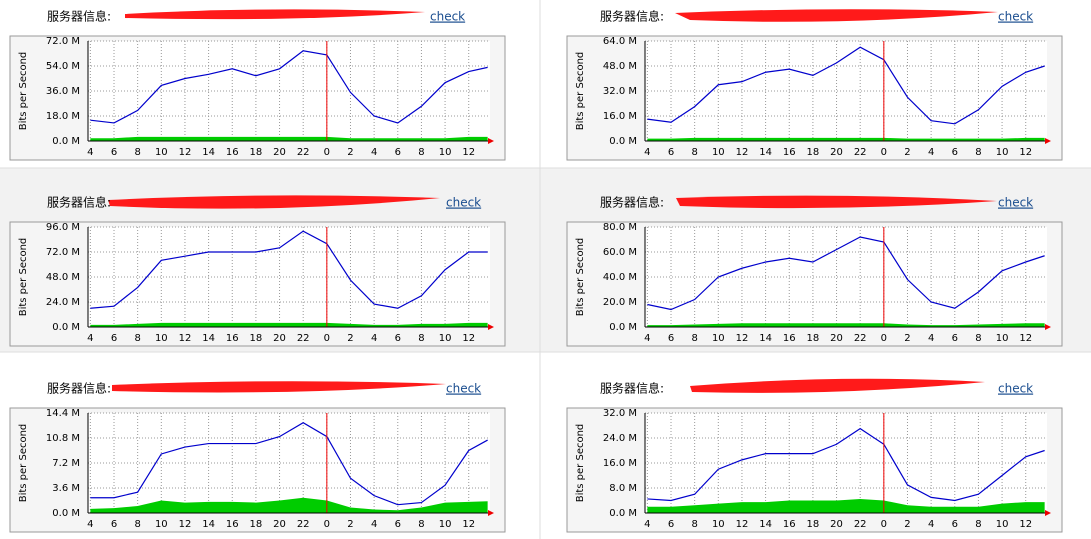 The image size is (1091, 539). Describe the element at coordinates (620, 227) in the screenshot. I see `y-tick-label: 80.0 M` at that location.